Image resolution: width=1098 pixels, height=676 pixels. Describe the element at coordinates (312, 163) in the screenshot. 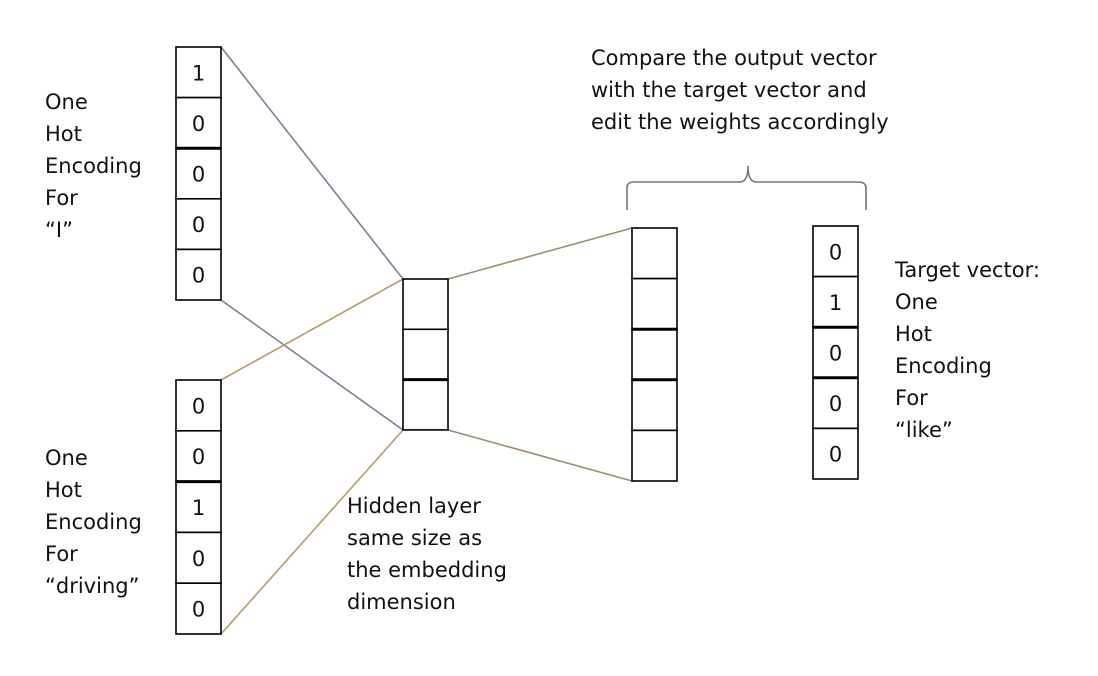

I see `connector-i-top` at that location.